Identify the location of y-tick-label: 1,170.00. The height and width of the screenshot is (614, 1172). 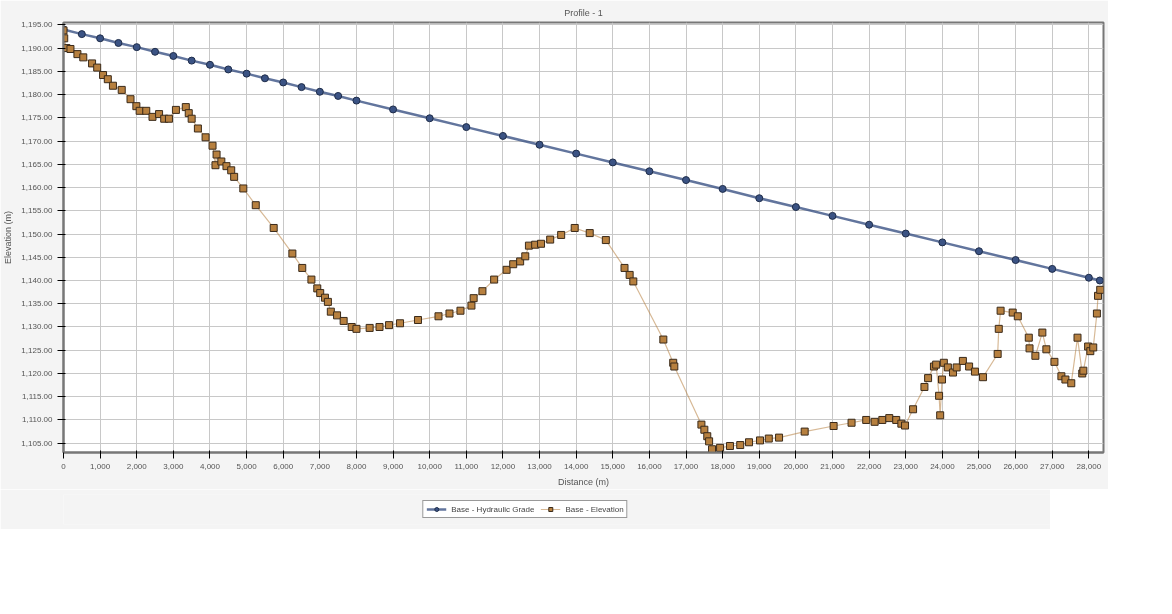
(37, 141).